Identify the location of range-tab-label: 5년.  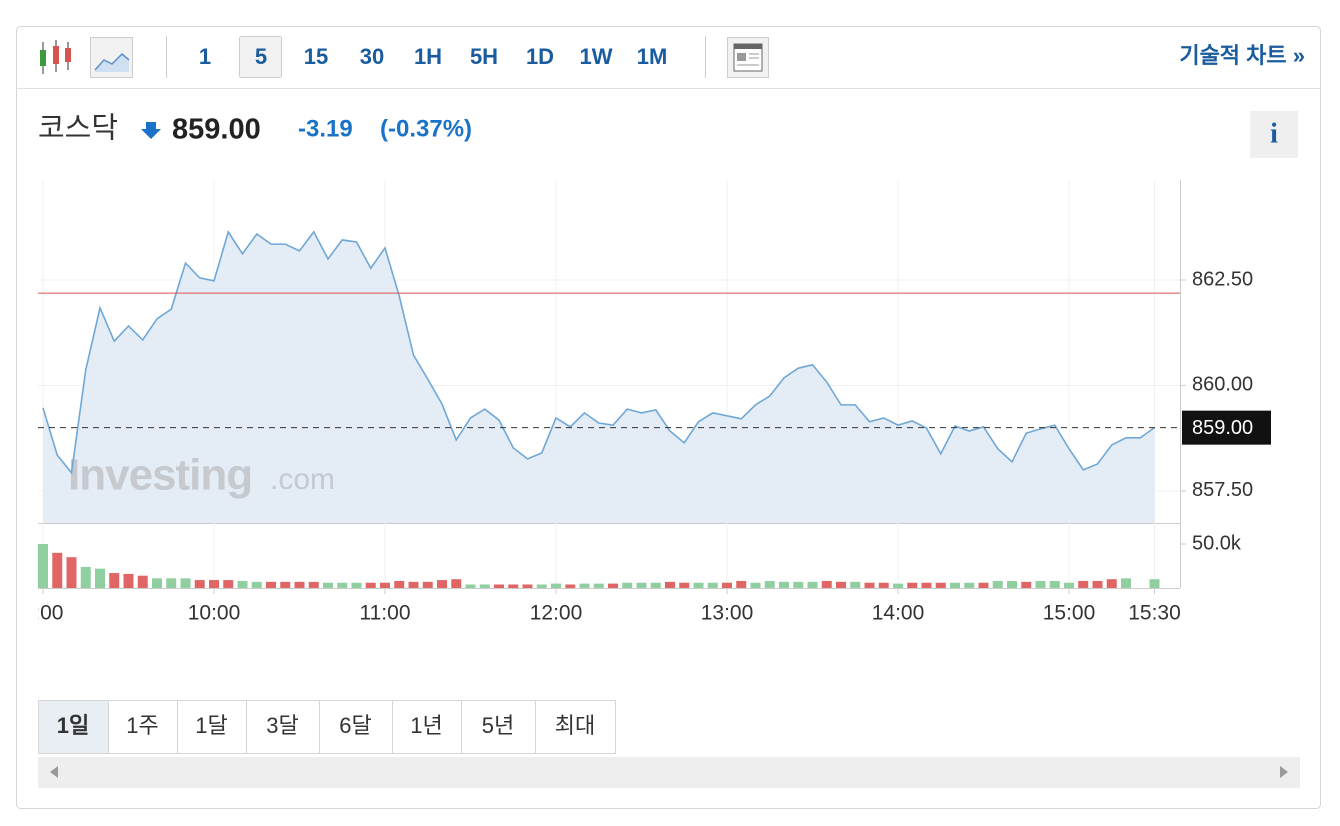
(498, 725).